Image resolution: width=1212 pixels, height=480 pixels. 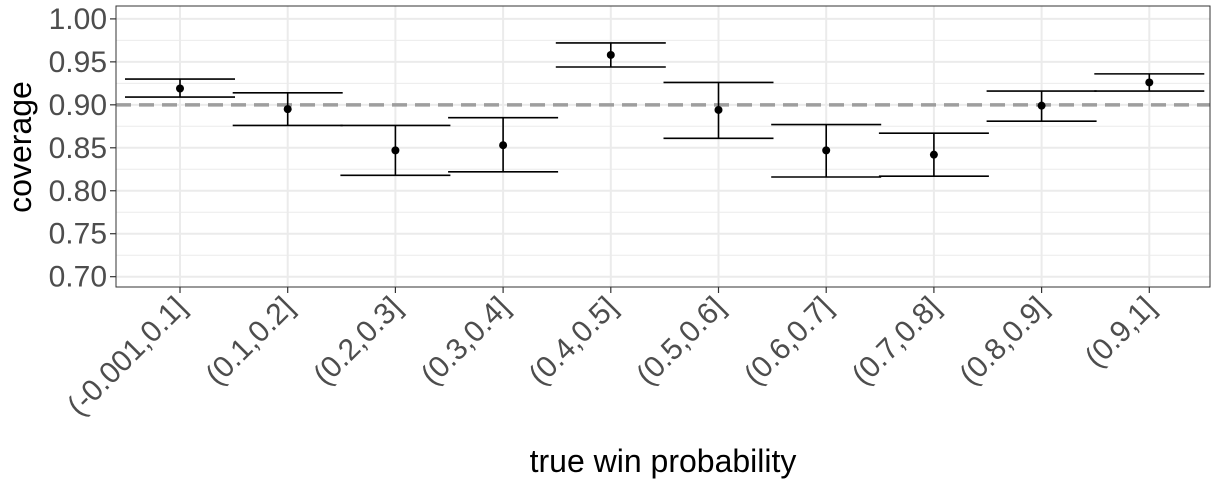 What do you see at coordinates (78, 191) in the screenshot?
I see `y-tick-label: 0.80` at bounding box center [78, 191].